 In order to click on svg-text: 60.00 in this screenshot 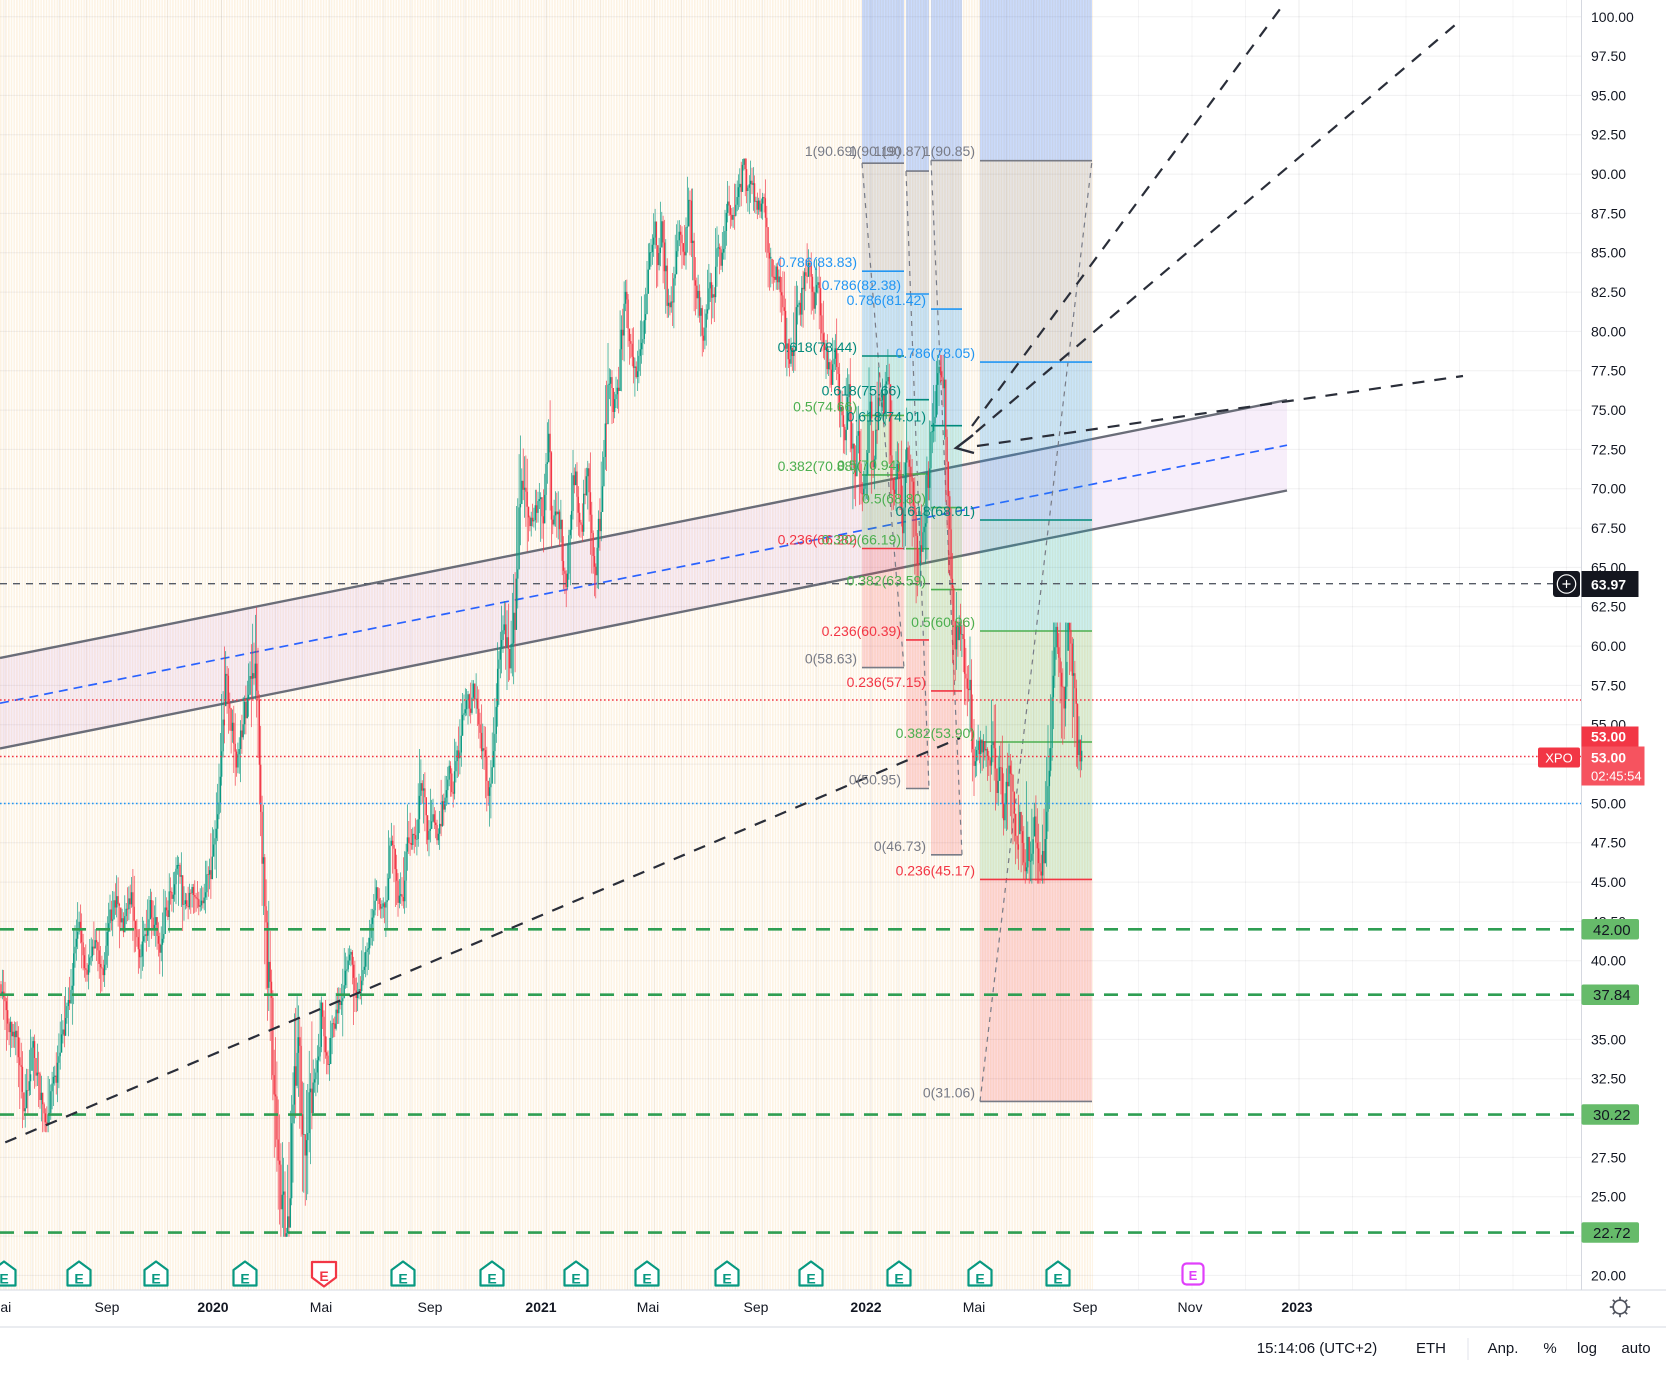, I will do `click(1608, 646)`.